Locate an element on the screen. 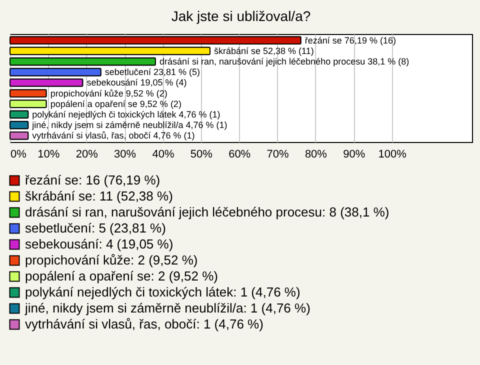  chart-title: Jak jste si ubližoval/a? is located at coordinates (241, 16).